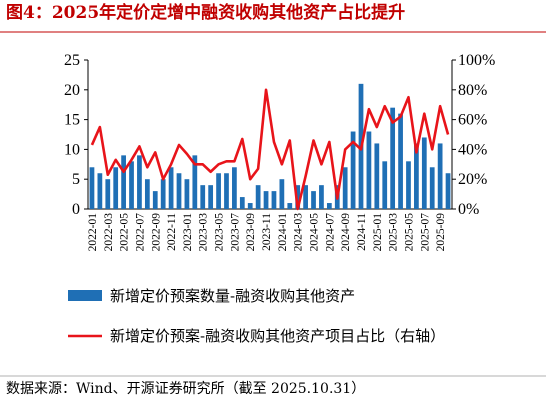  What do you see at coordinates (72, 149) in the screenshot?
I see `y-tick-label: 10` at bounding box center [72, 149].